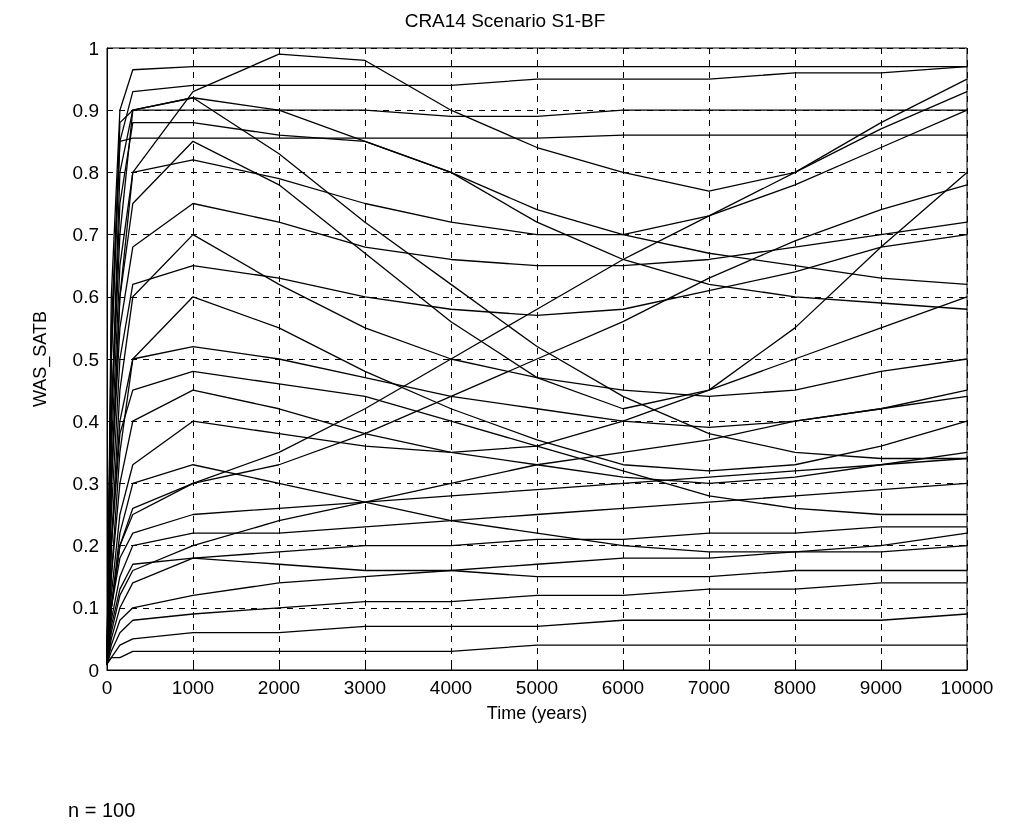 The height and width of the screenshot is (834, 1010). I want to click on text: n = 100, so click(102, 810).